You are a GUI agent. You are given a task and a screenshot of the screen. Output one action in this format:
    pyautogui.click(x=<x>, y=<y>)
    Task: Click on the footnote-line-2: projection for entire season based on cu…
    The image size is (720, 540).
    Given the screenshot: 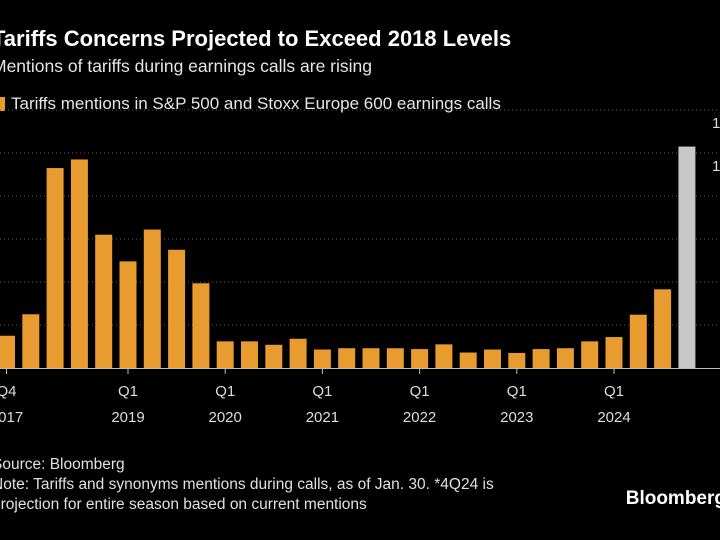 What is the action you would take?
    pyautogui.click(x=183, y=504)
    